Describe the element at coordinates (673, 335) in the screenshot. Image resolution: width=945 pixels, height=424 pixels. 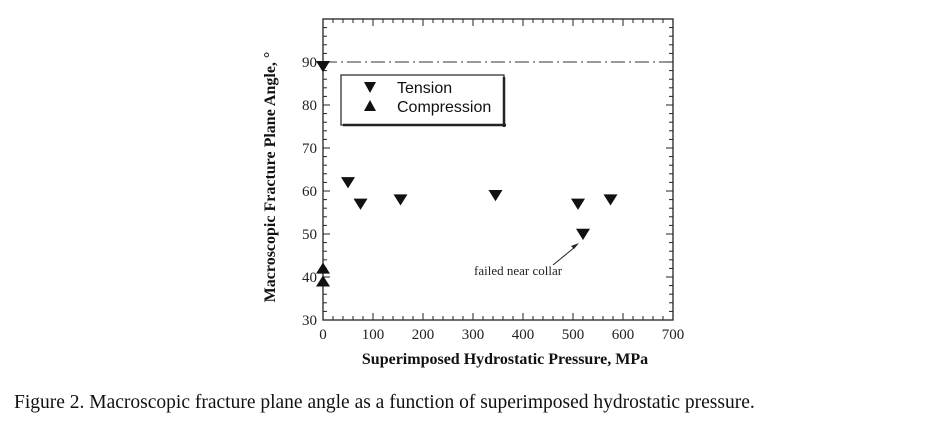
I see `x-tick-label: 700` at that location.